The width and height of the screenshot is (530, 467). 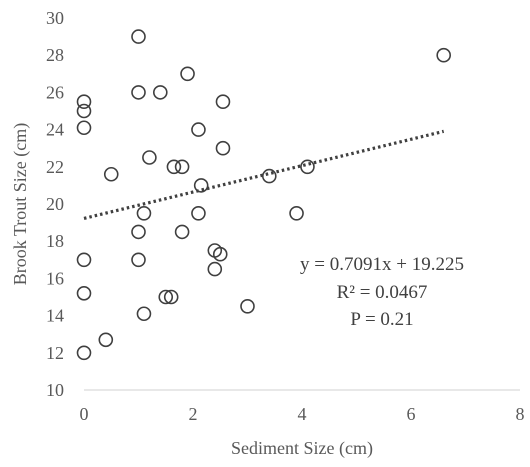 What do you see at coordinates (20, 204) in the screenshot?
I see `y-axis-title: Brook Trout Size (cm)` at bounding box center [20, 204].